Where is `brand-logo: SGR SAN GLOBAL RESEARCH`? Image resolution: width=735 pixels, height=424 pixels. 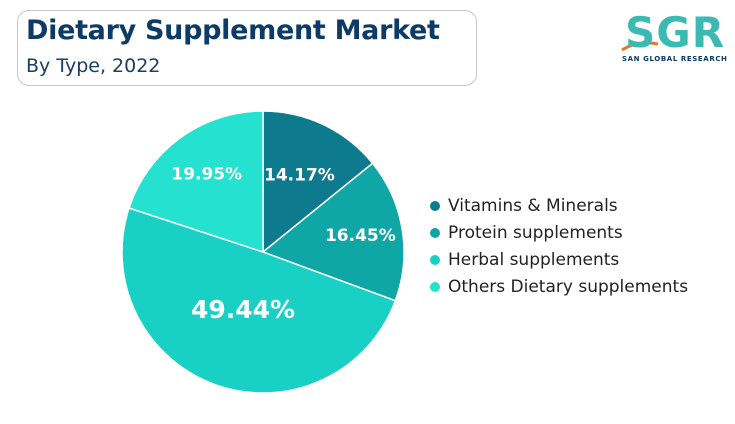 brand-logo: SGR SAN GLOBAL RESEARCH is located at coordinates (674, 39).